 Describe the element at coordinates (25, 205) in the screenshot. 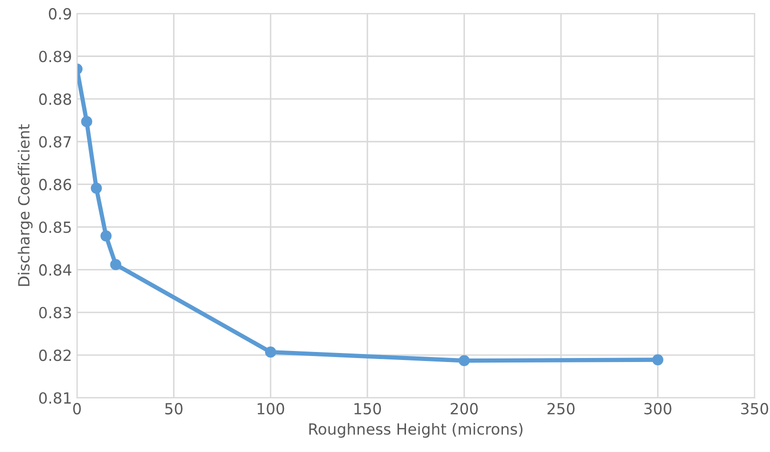

I see `y-axis-title: Discharge Coefficient` at that location.